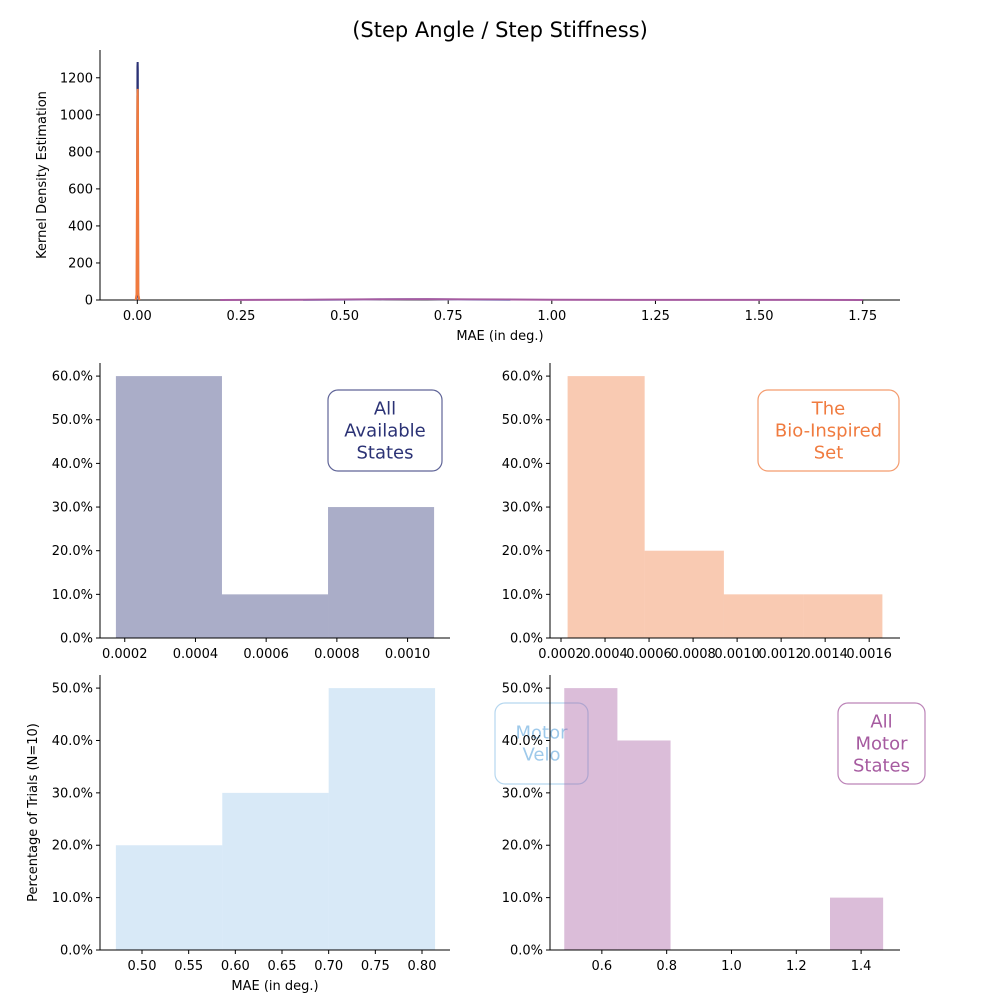  Describe the element at coordinates (422, 966) in the screenshot. I see `x-tick-label: 0.80` at that location.